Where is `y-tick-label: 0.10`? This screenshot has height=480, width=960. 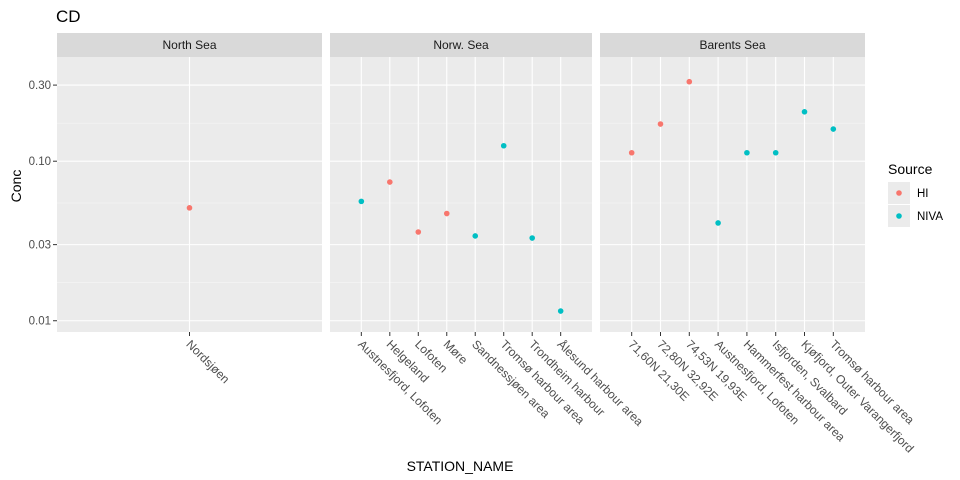
y-tick-label: 0.10 is located at coordinates (40, 162).